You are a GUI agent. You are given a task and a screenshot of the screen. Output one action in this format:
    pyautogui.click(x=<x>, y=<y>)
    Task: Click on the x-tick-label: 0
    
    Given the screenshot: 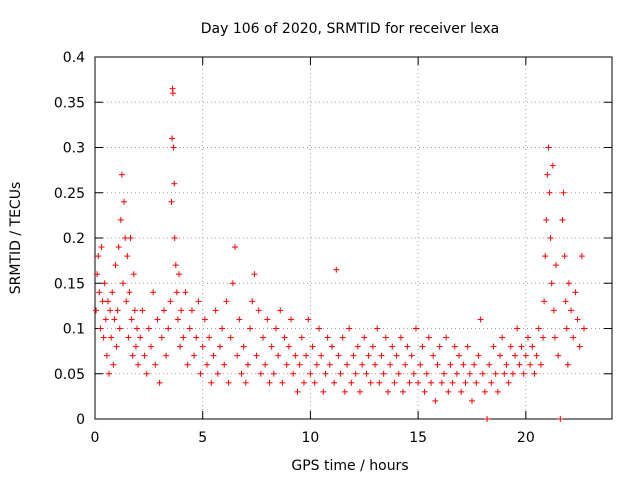 What is the action you would take?
    pyautogui.click(x=95, y=438)
    